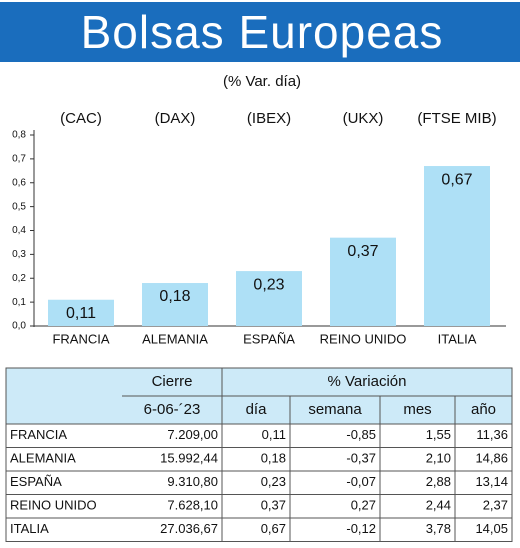 The image size is (520, 548). I want to click on index-label: (IBEX), so click(269, 118).